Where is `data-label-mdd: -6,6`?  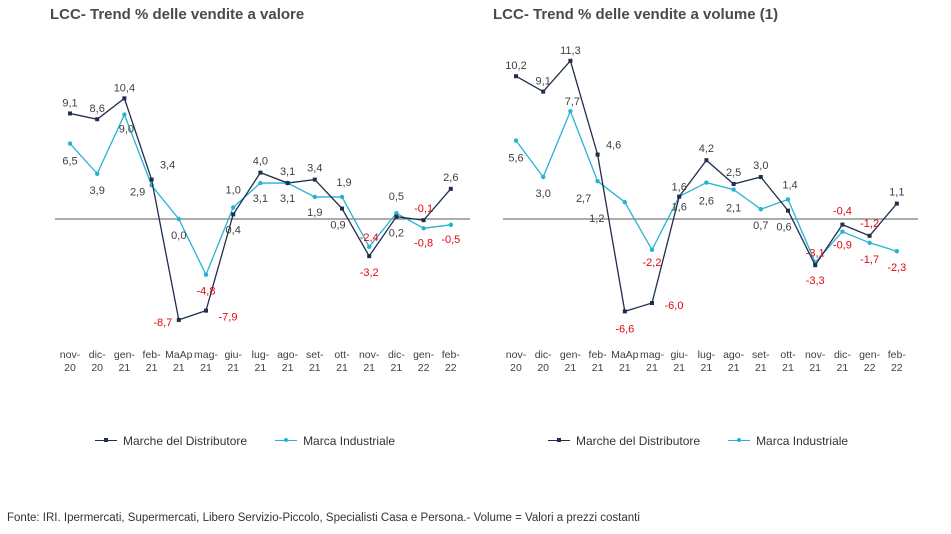 data-label-mdd: -6,6 is located at coordinates (624, 329).